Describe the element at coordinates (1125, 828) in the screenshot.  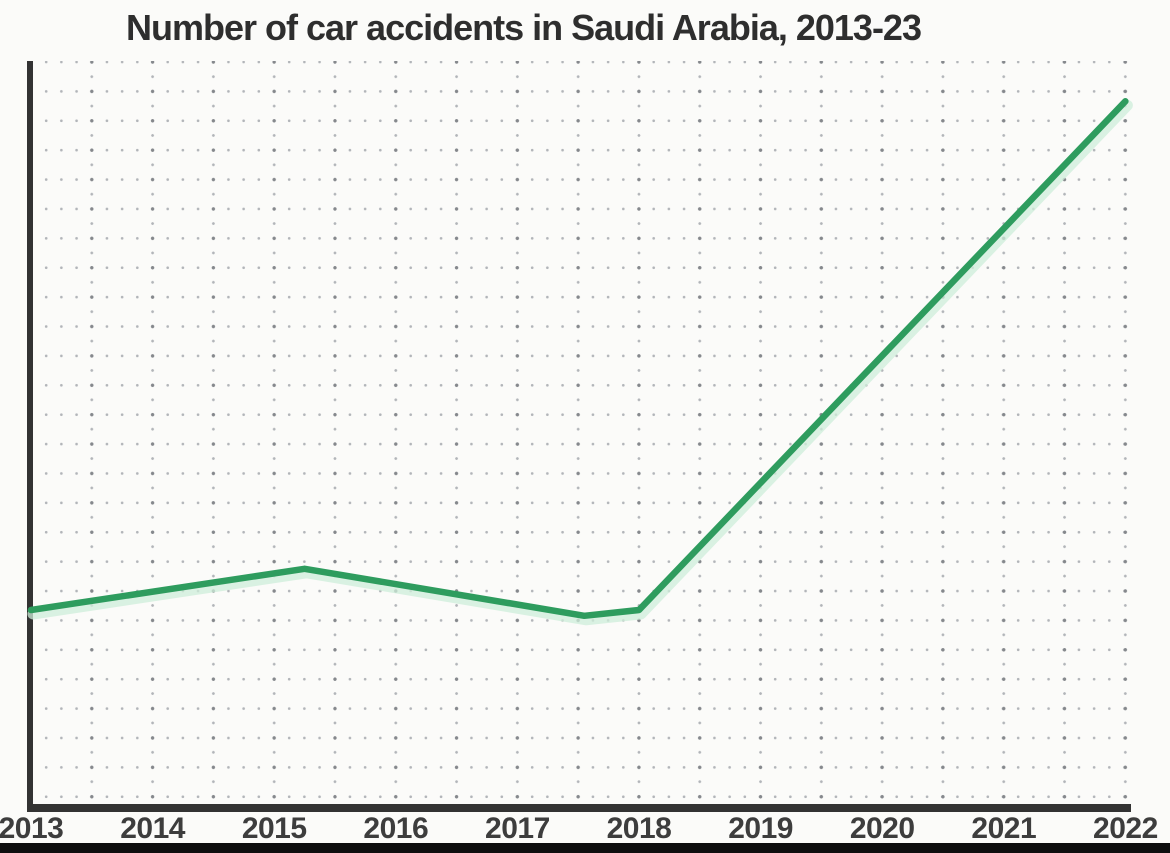
I see `x-tick-label: 2022` at that location.